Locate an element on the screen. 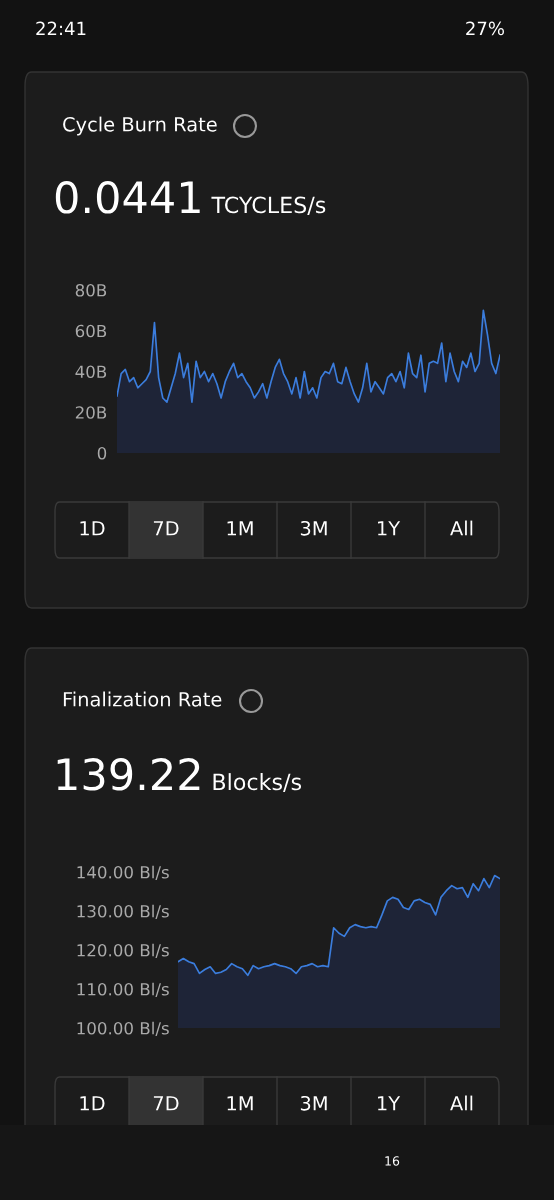  y-tick-label: 40B is located at coordinates (91, 372).